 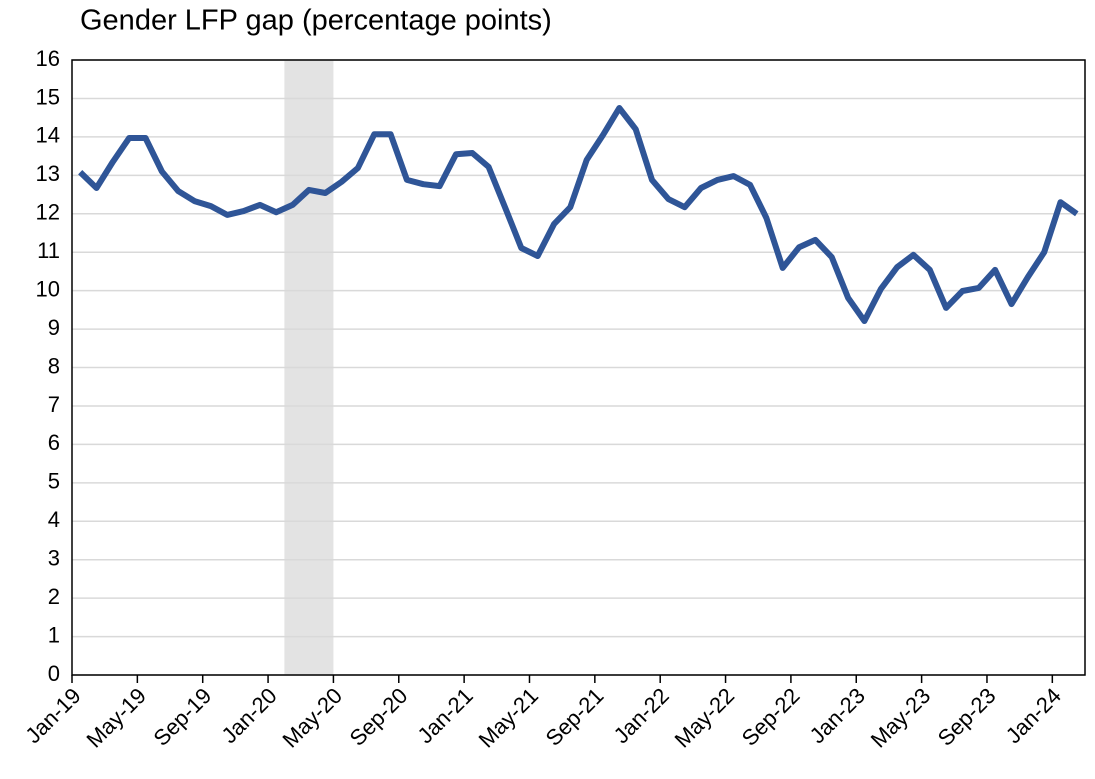 What do you see at coordinates (54, 365) in the screenshot?
I see `y-tick-label: 8` at bounding box center [54, 365].